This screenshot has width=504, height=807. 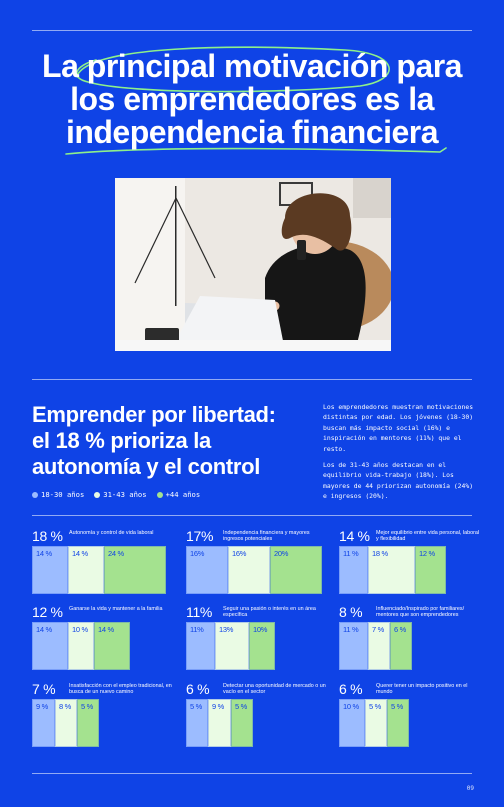 I want to click on hero-photo, so click(x=253, y=264).